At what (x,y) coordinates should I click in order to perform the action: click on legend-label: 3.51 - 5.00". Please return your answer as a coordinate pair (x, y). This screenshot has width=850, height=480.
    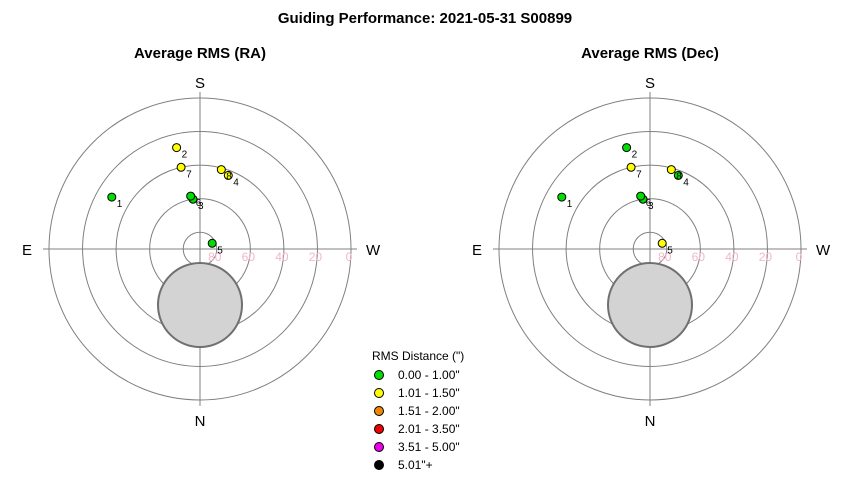
    Looking at the image, I should click on (429, 447).